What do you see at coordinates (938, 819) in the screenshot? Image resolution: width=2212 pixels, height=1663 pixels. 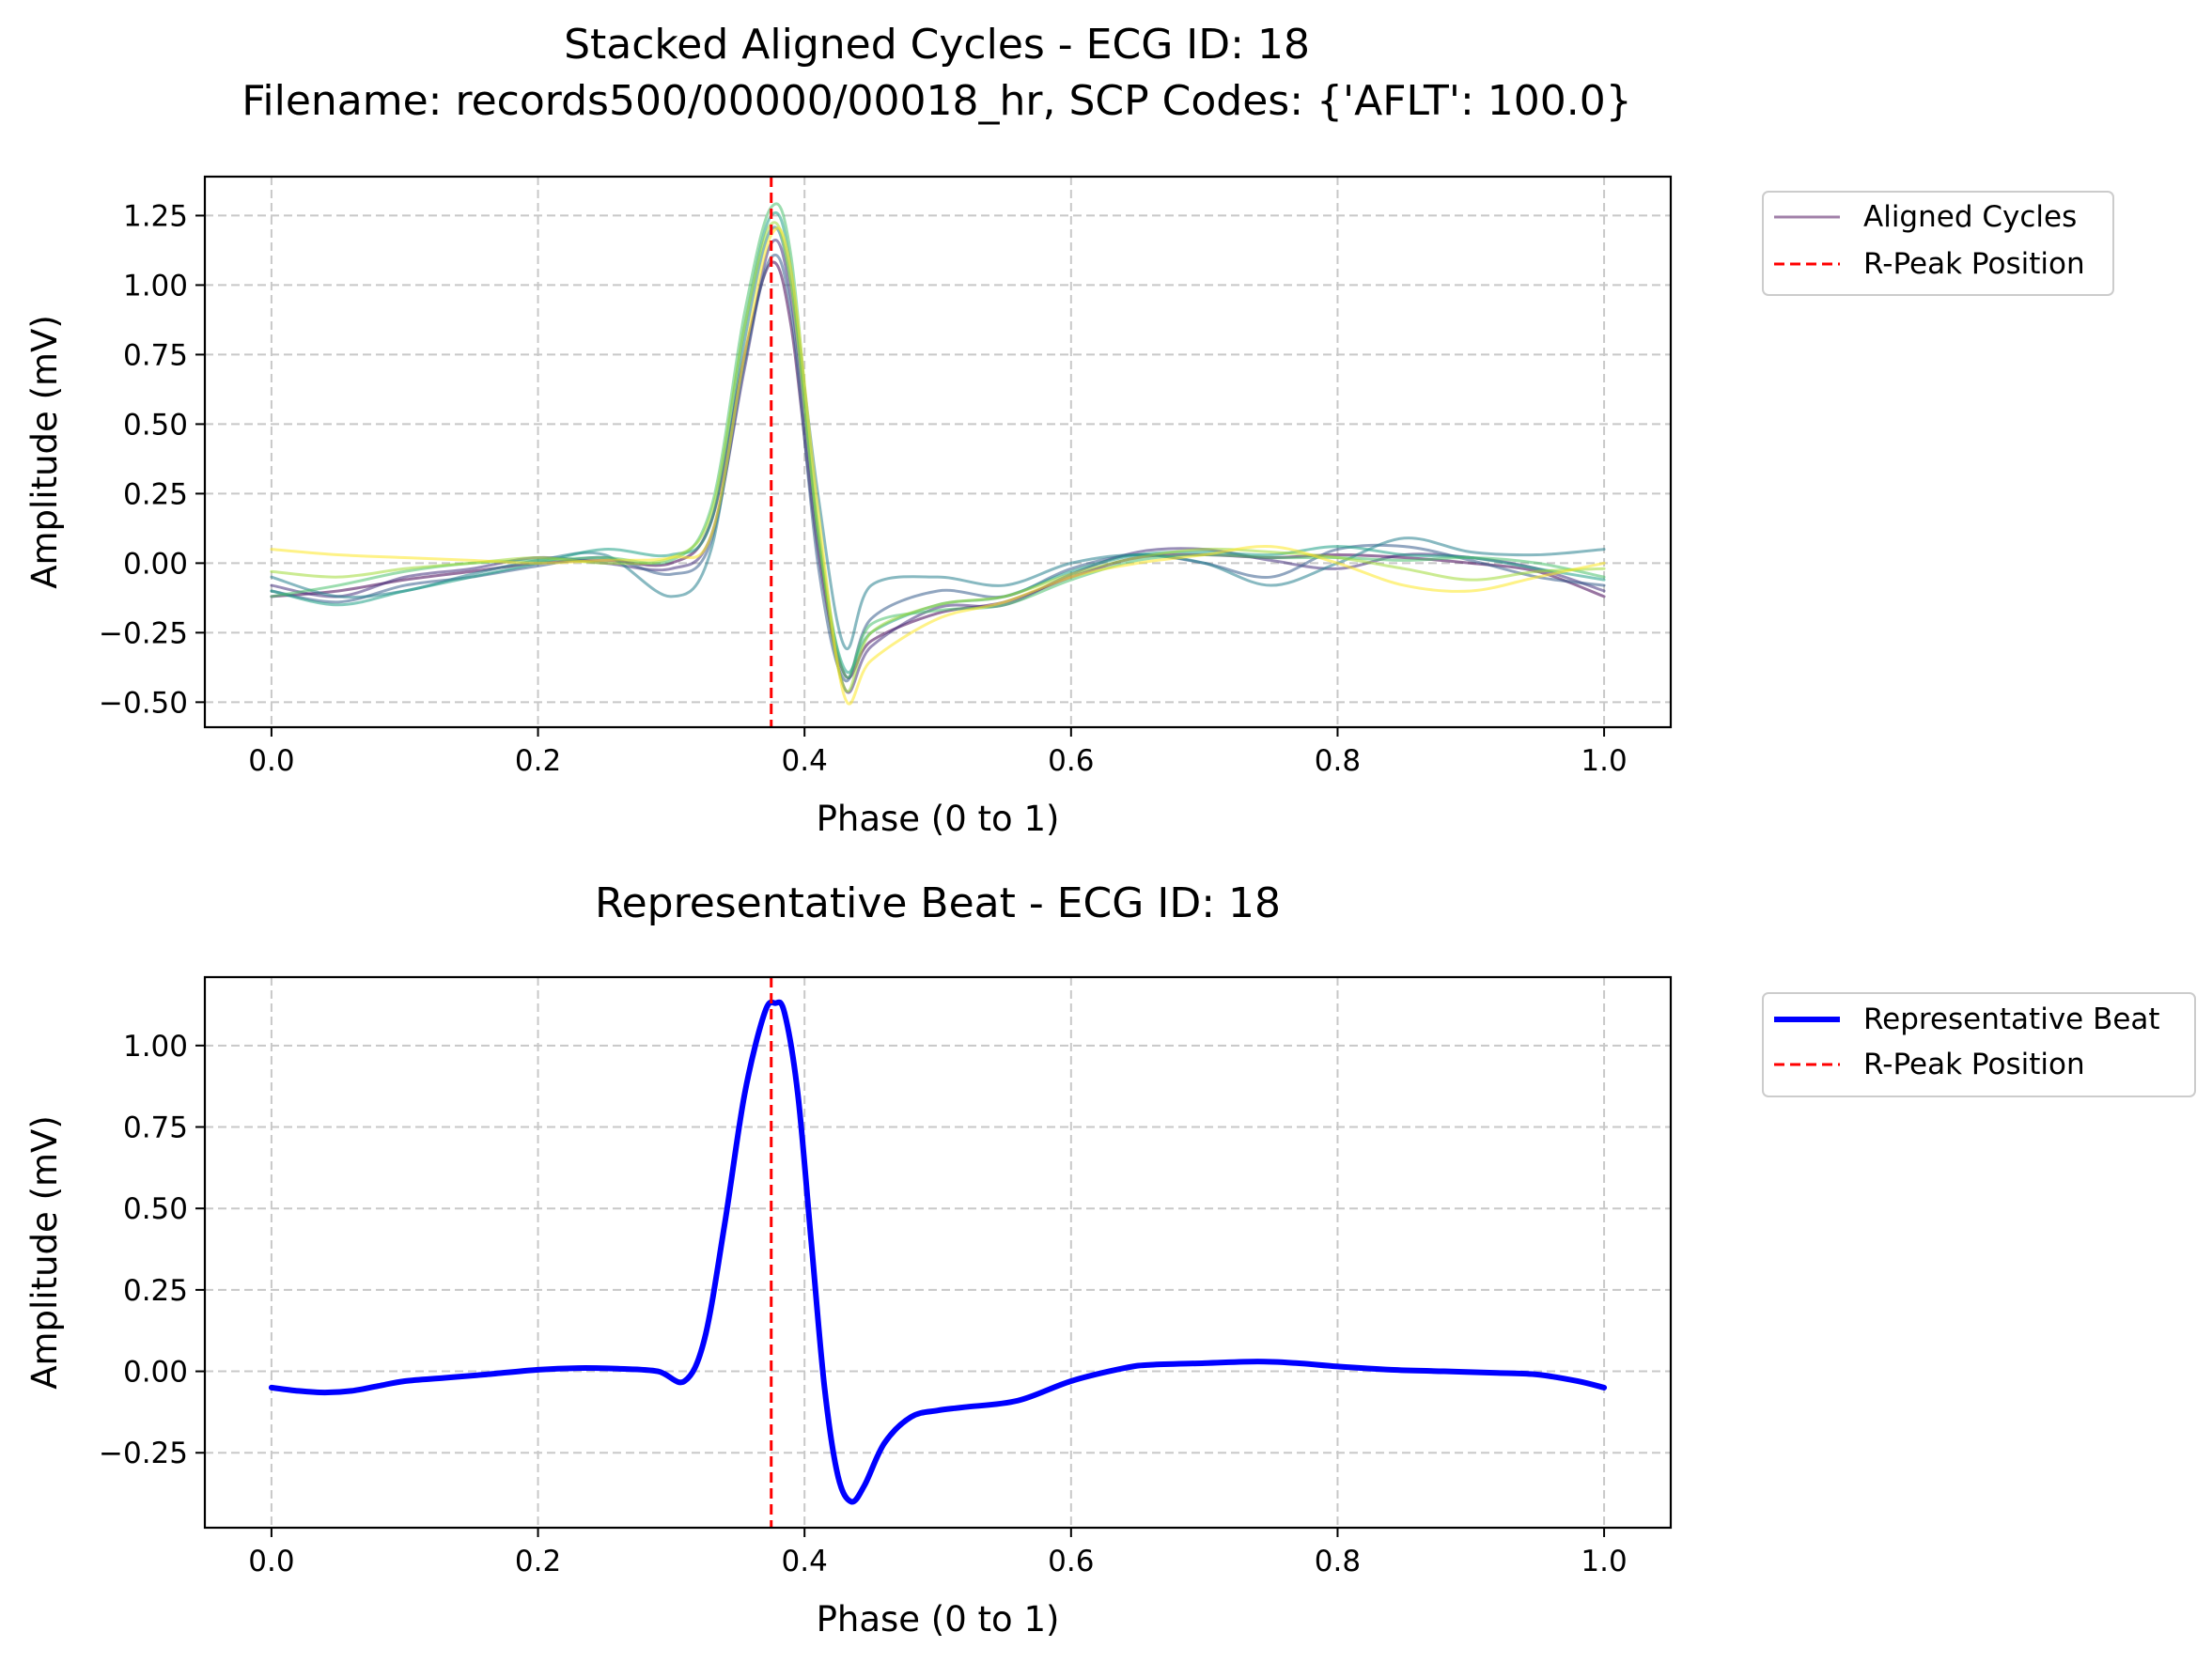 I see `stacked-cycles-xlabel: Phase (0 to 1)` at bounding box center [938, 819].